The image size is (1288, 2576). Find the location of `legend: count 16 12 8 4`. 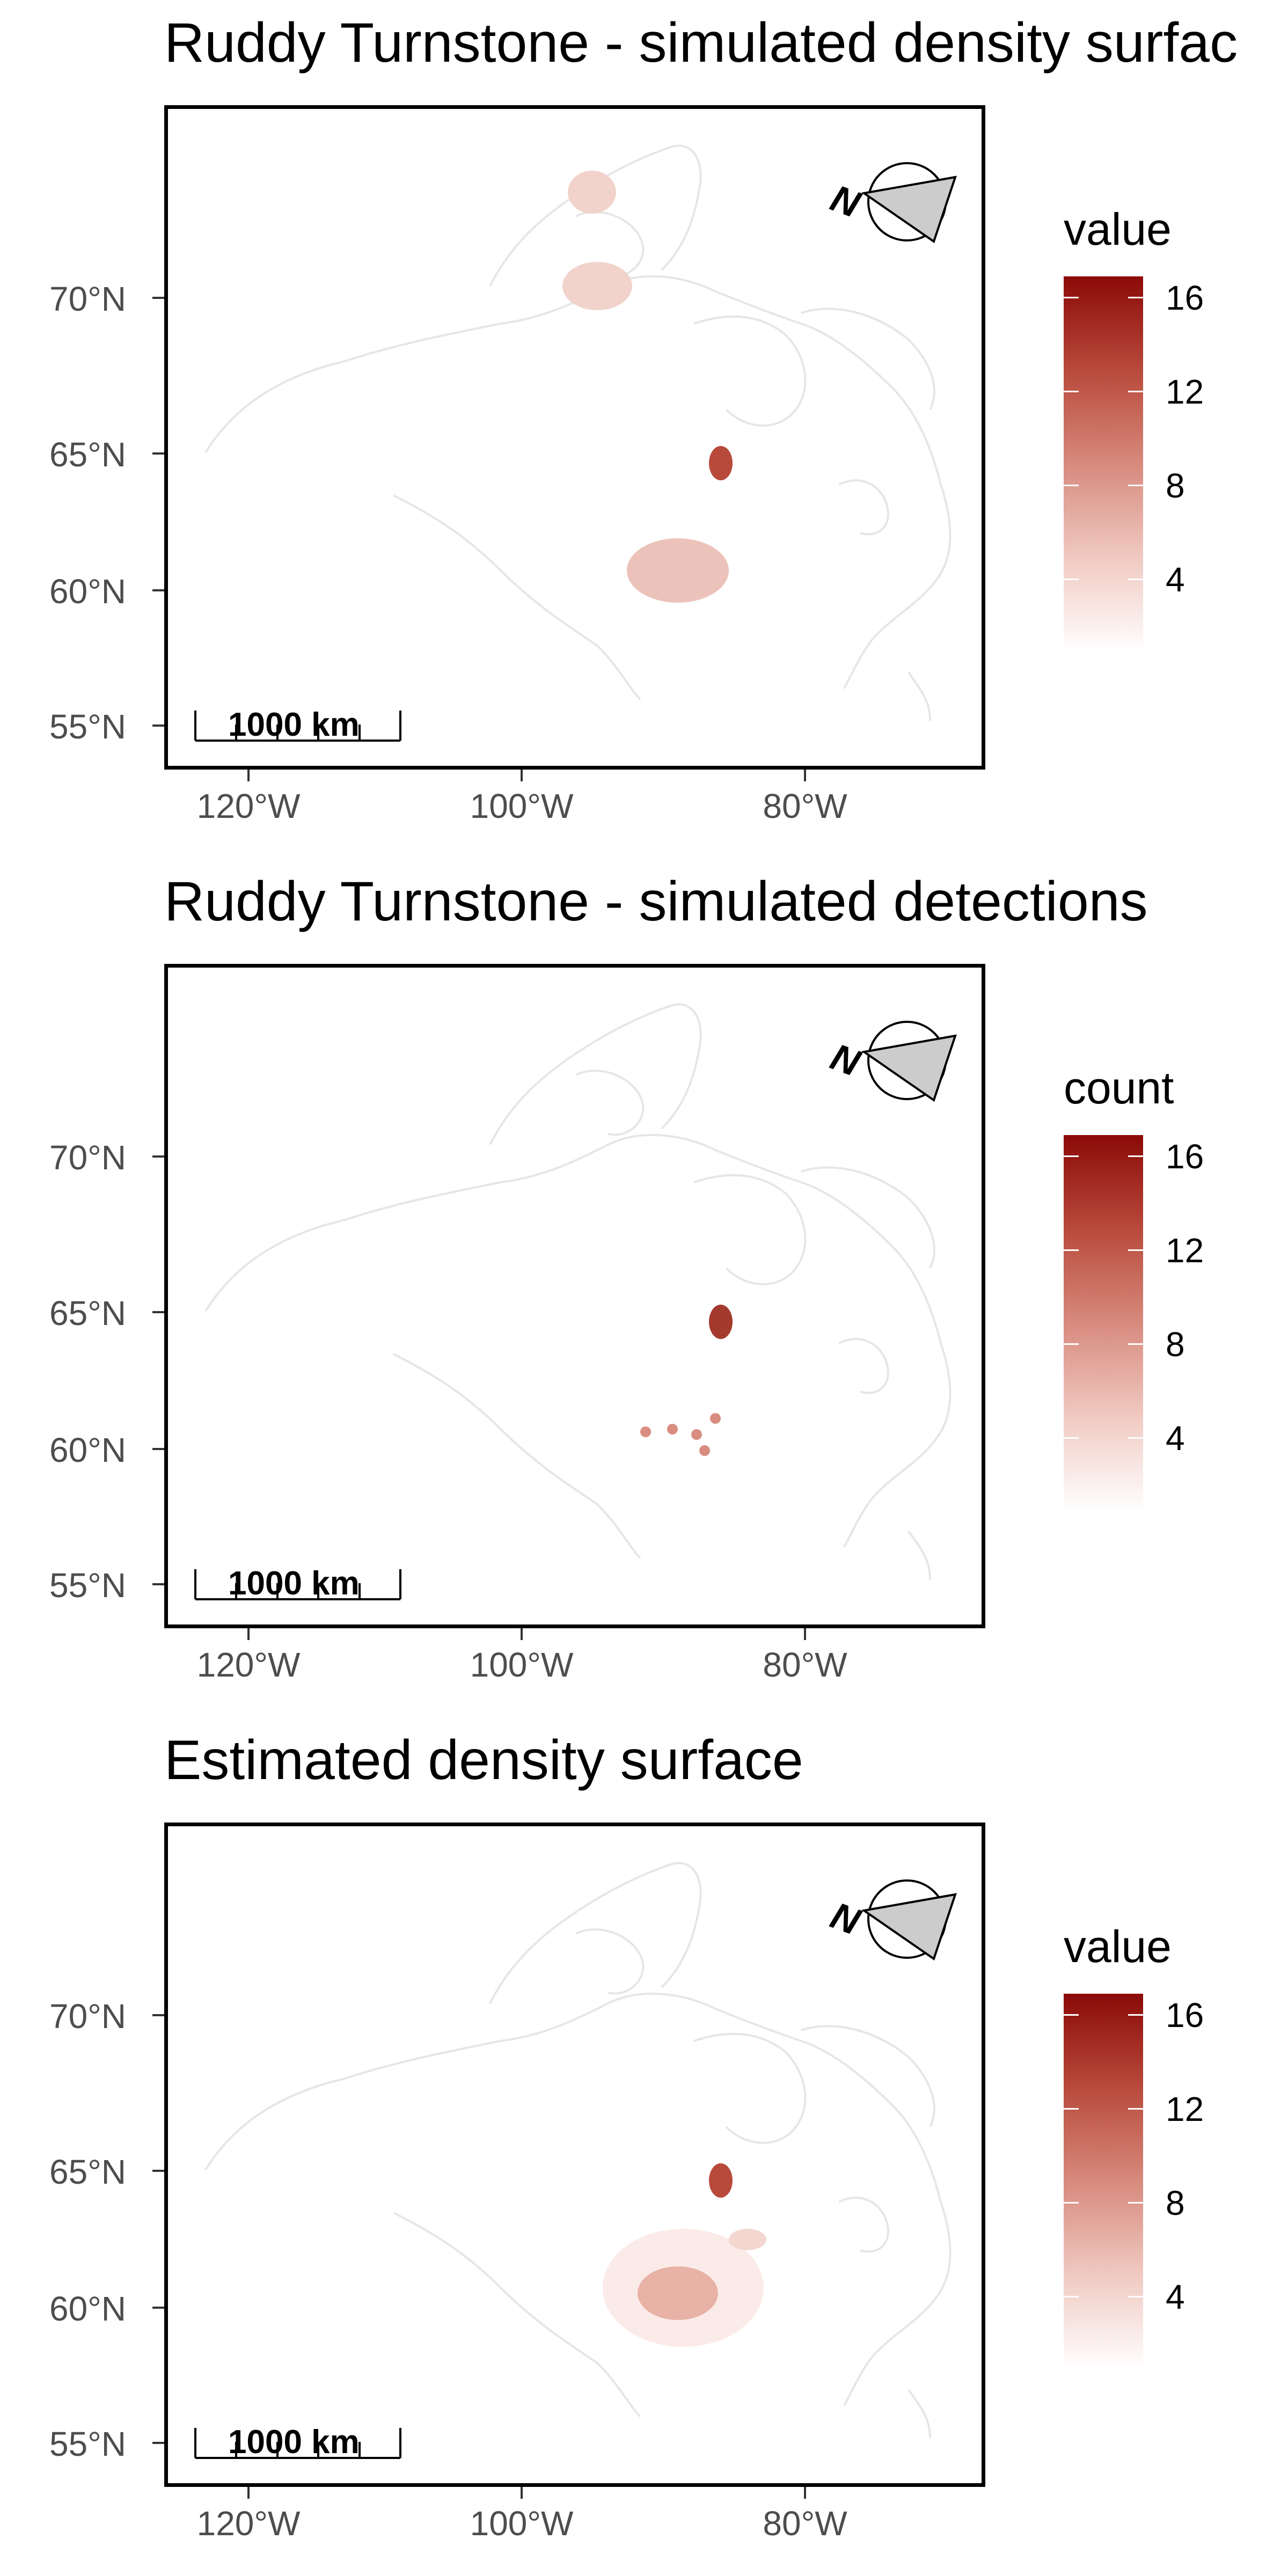

legend: count 16 12 8 4 is located at coordinates (1134, 1287).